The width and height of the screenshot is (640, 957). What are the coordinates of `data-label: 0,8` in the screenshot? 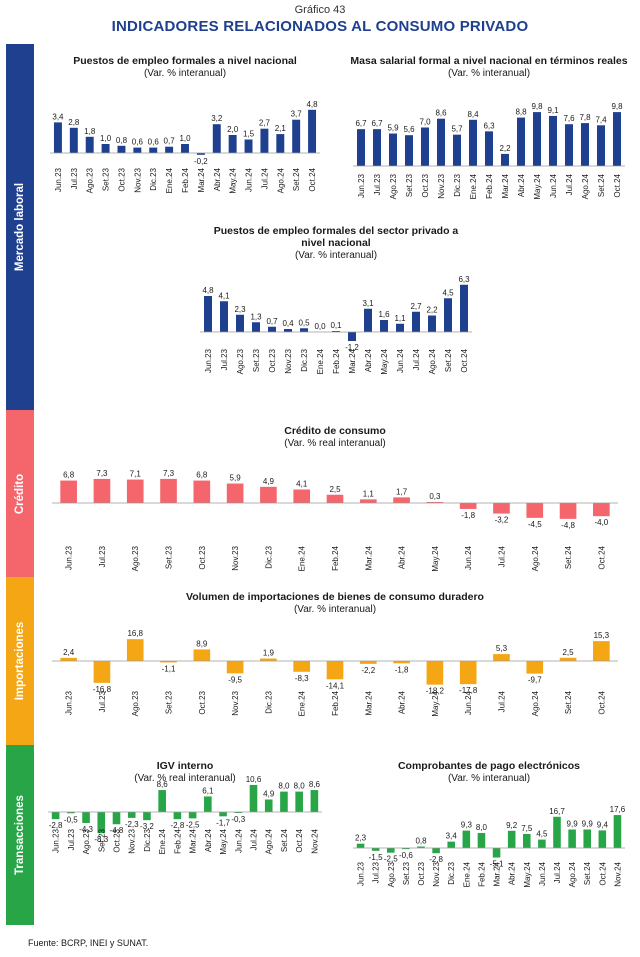 It's located at (122, 140).